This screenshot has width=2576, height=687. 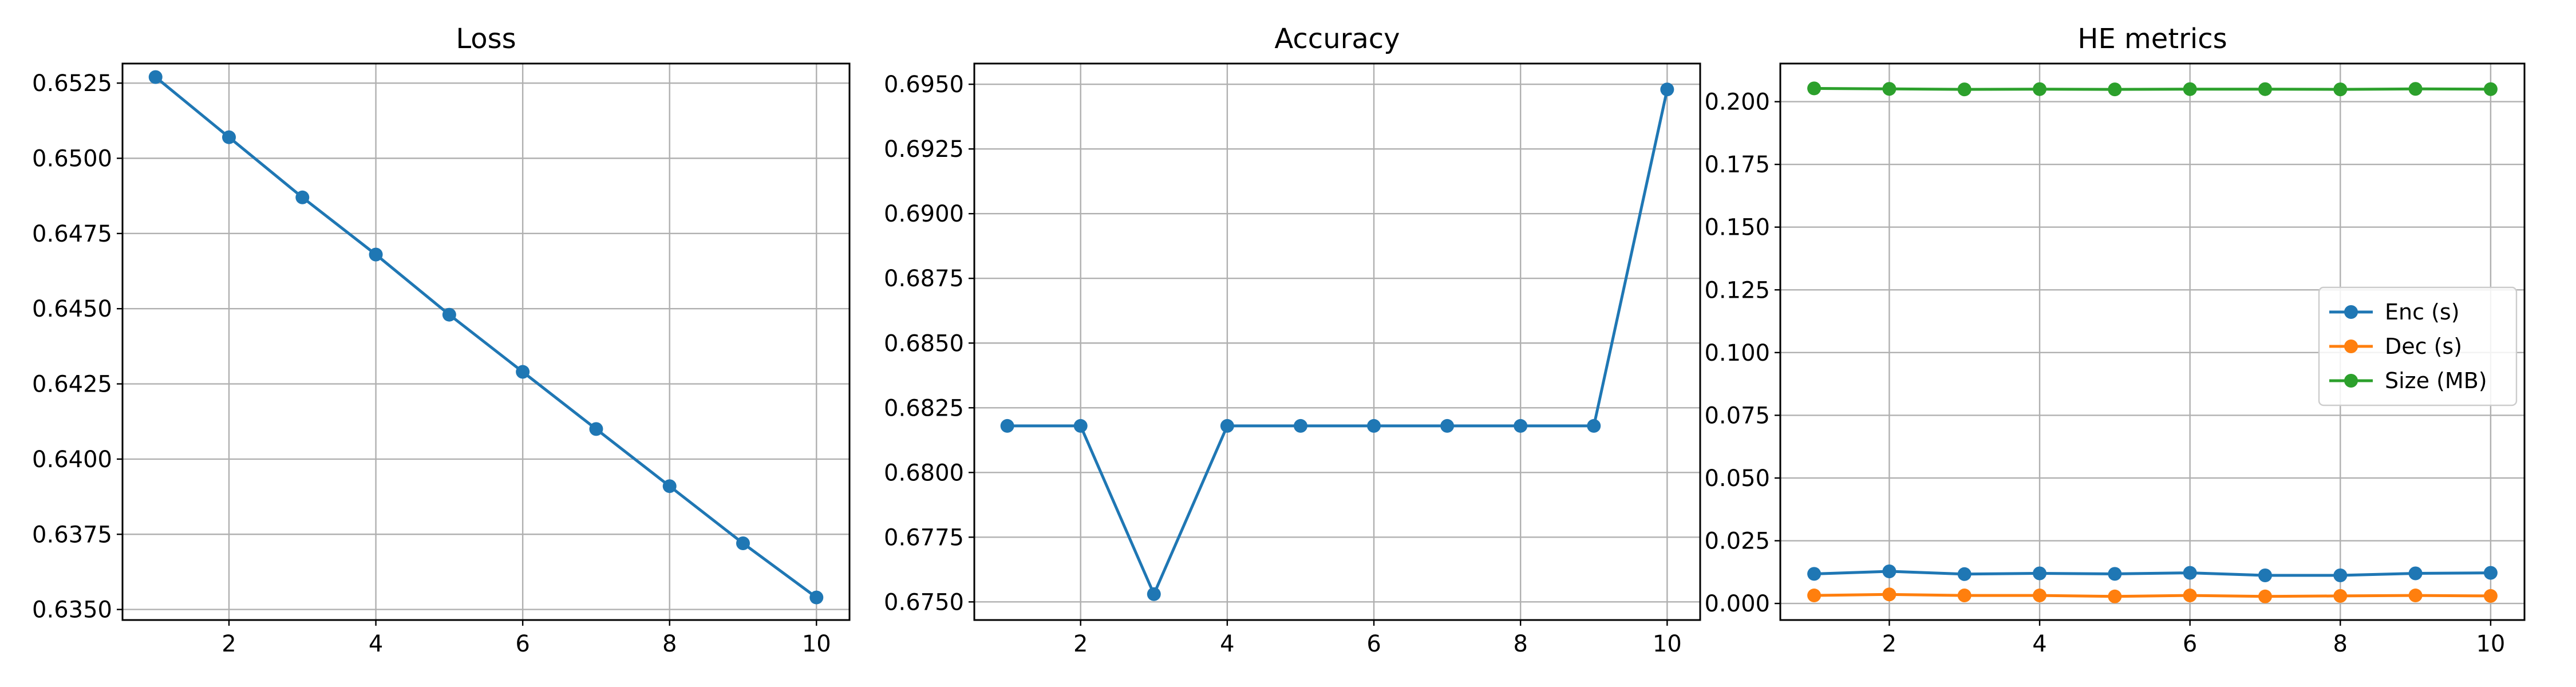 I want to click on y-tick-label: 0.000, so click(x=1737, y=604).